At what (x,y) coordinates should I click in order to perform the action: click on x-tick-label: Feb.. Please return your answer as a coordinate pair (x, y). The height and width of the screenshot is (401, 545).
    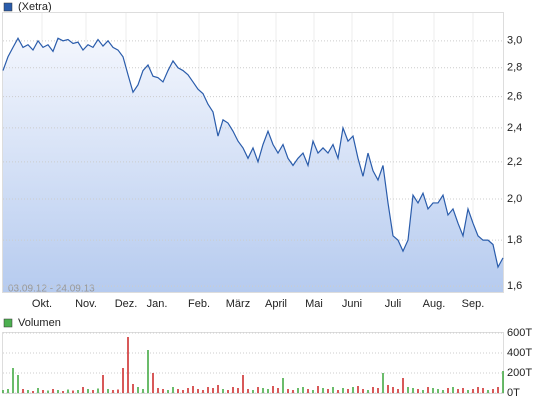
    Looking at the image, I should click on (199, 304).